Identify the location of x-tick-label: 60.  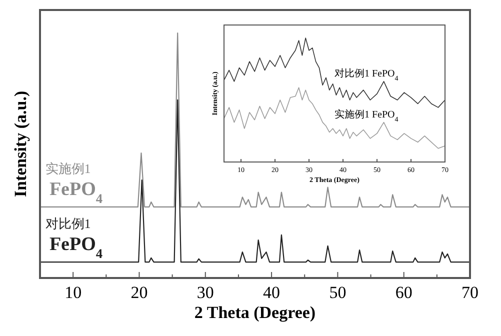
(403, 292).